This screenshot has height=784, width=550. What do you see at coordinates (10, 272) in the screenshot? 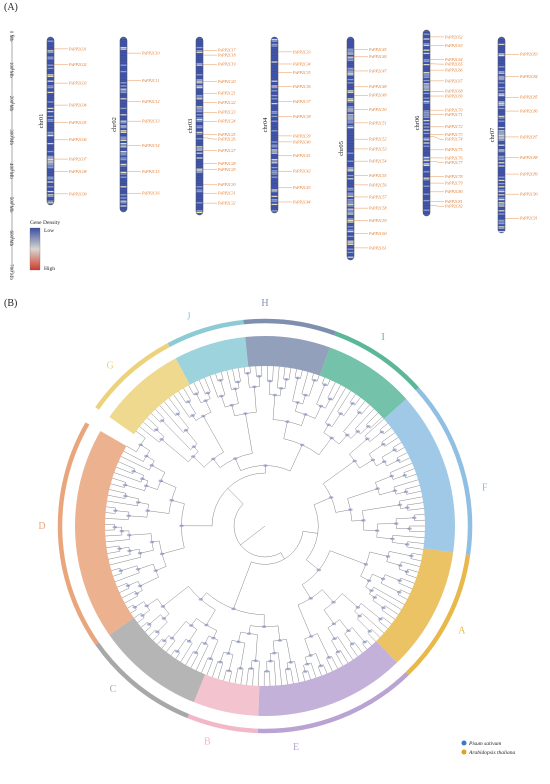
I see `axis-tick-label: 700 Mb` at bounding box center [10, 272].